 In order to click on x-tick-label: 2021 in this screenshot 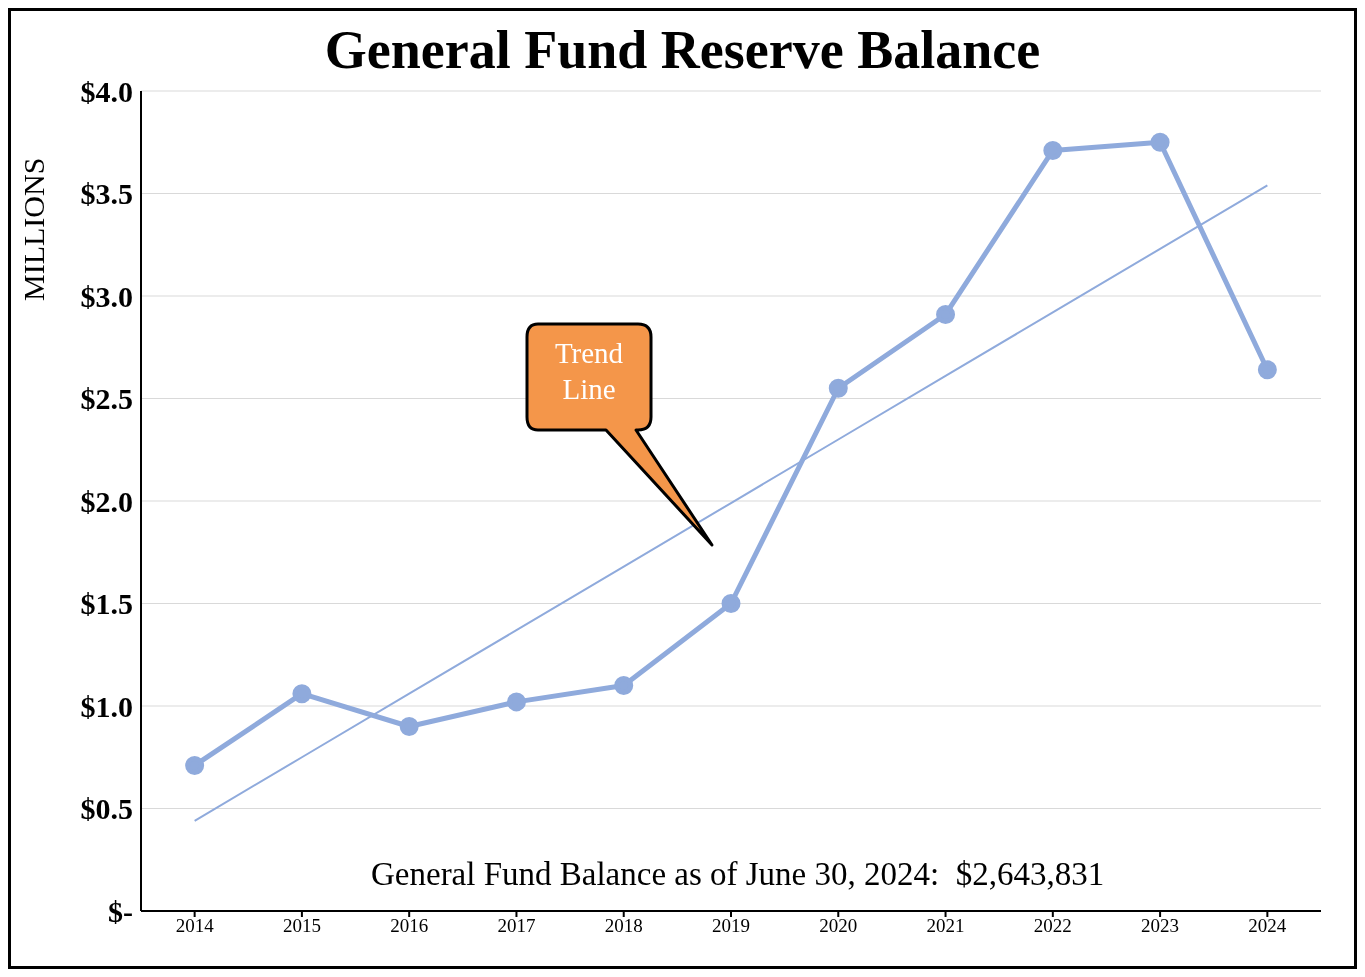, I will do `click(945, 926)`.